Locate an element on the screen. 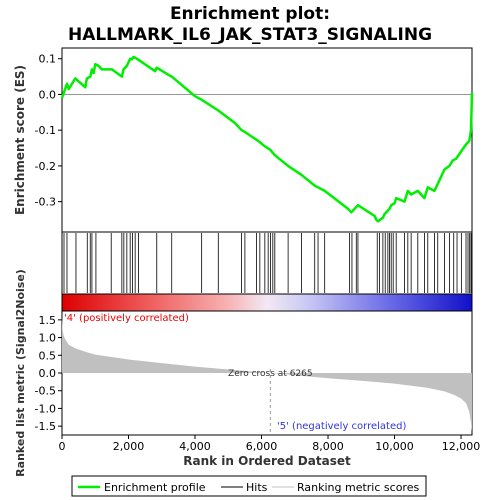 The height and width of the screenshot is (500, 500). title-line-2: HALLMARK_IL6_JAK_STAT3_SIGNALING is located at coordinates (250, 35).